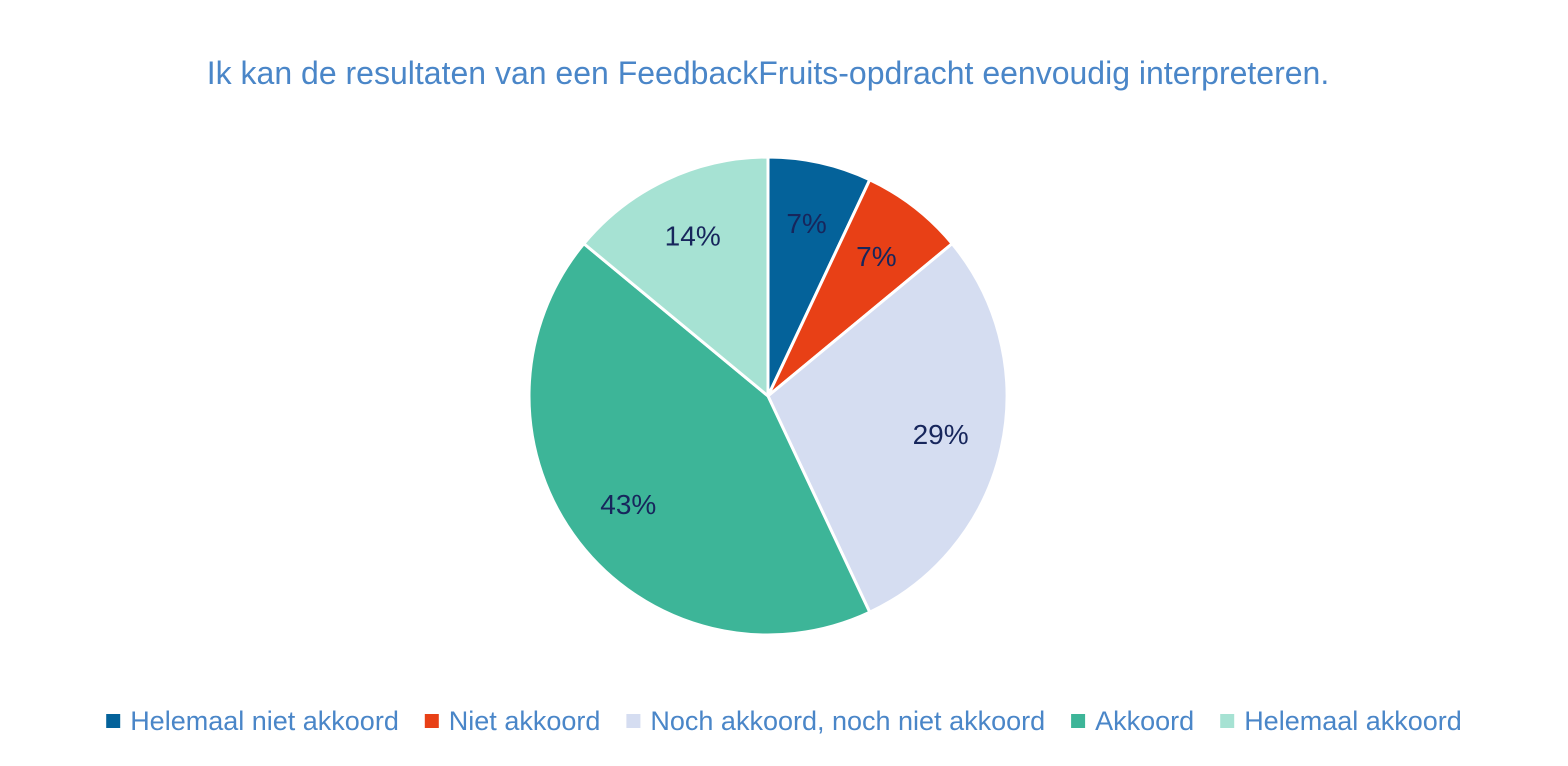  I want to click on legend-item-1: Helemaal niet akkoord, so click(252, 721).